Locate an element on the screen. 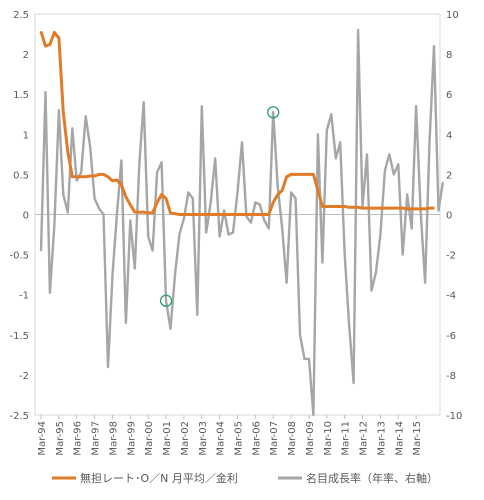  y-left-tick-label: 2 is located at coordinates (26, 55).